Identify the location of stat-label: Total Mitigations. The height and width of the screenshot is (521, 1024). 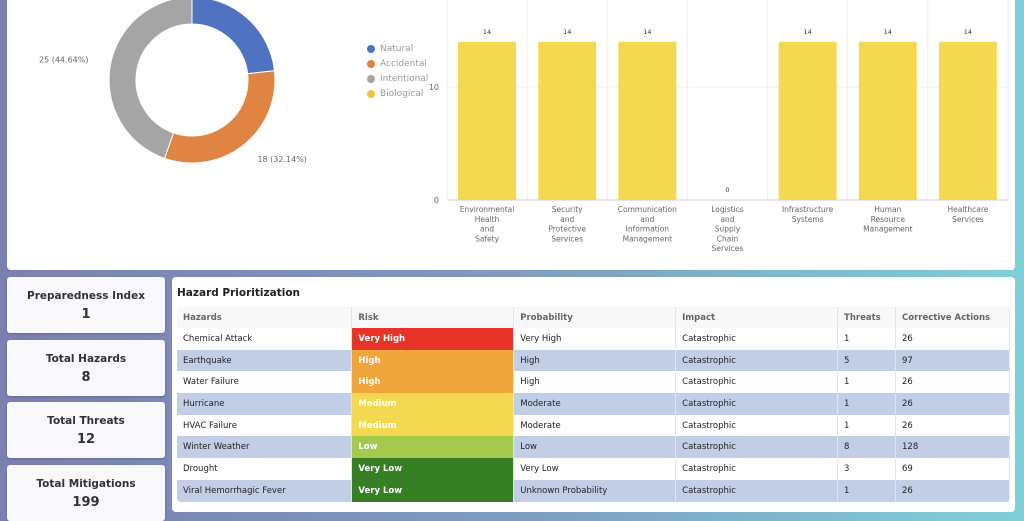
(86, 484).